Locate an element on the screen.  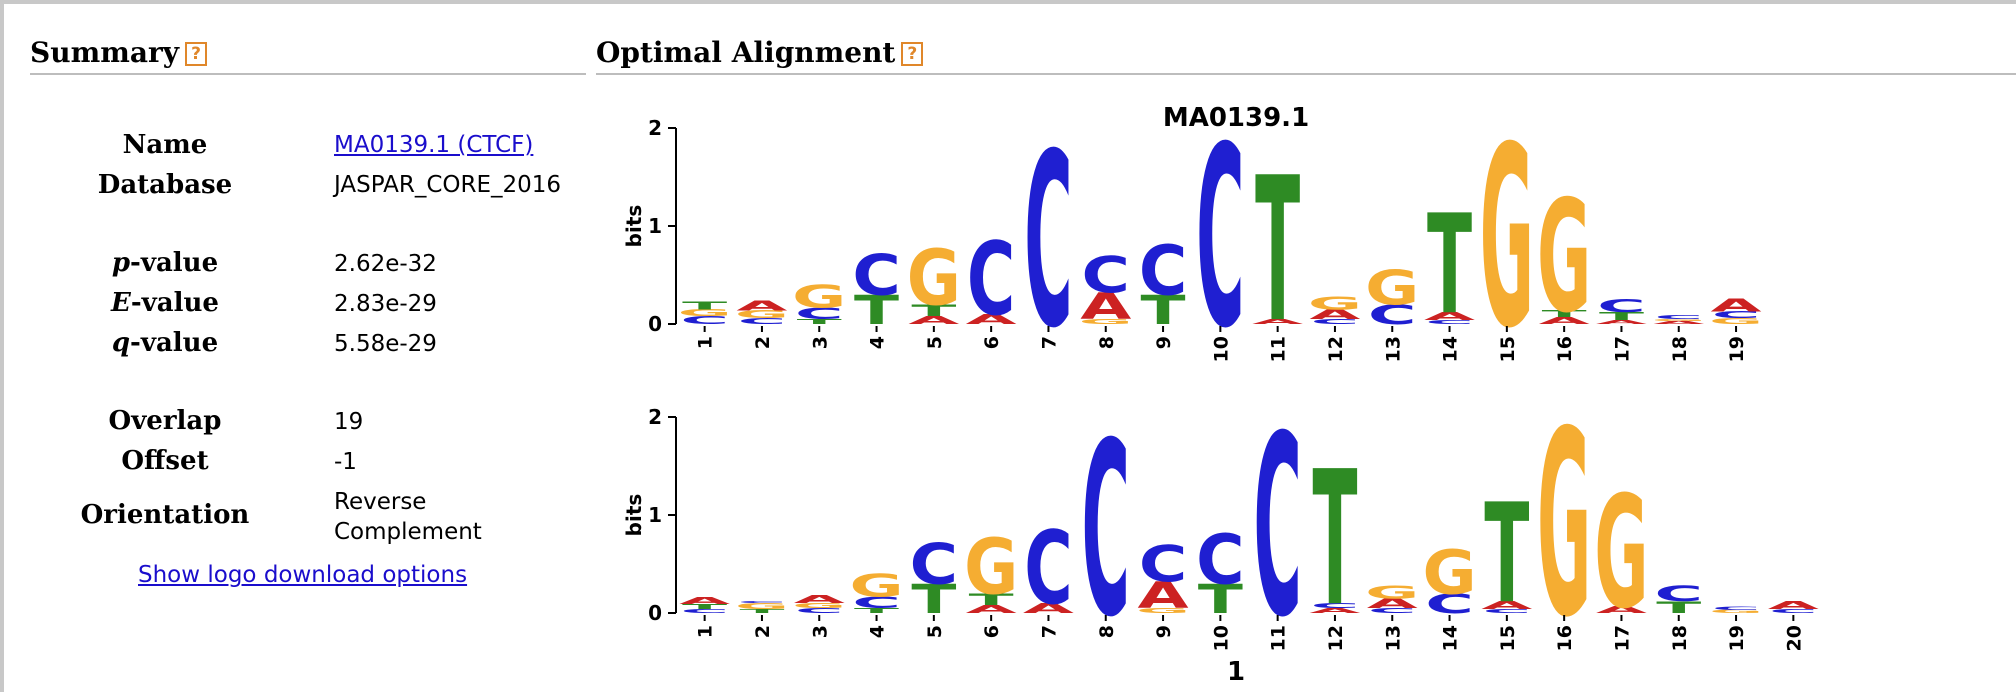
alignment-title: Optimal Alignment is located at coordinates (745, 52).